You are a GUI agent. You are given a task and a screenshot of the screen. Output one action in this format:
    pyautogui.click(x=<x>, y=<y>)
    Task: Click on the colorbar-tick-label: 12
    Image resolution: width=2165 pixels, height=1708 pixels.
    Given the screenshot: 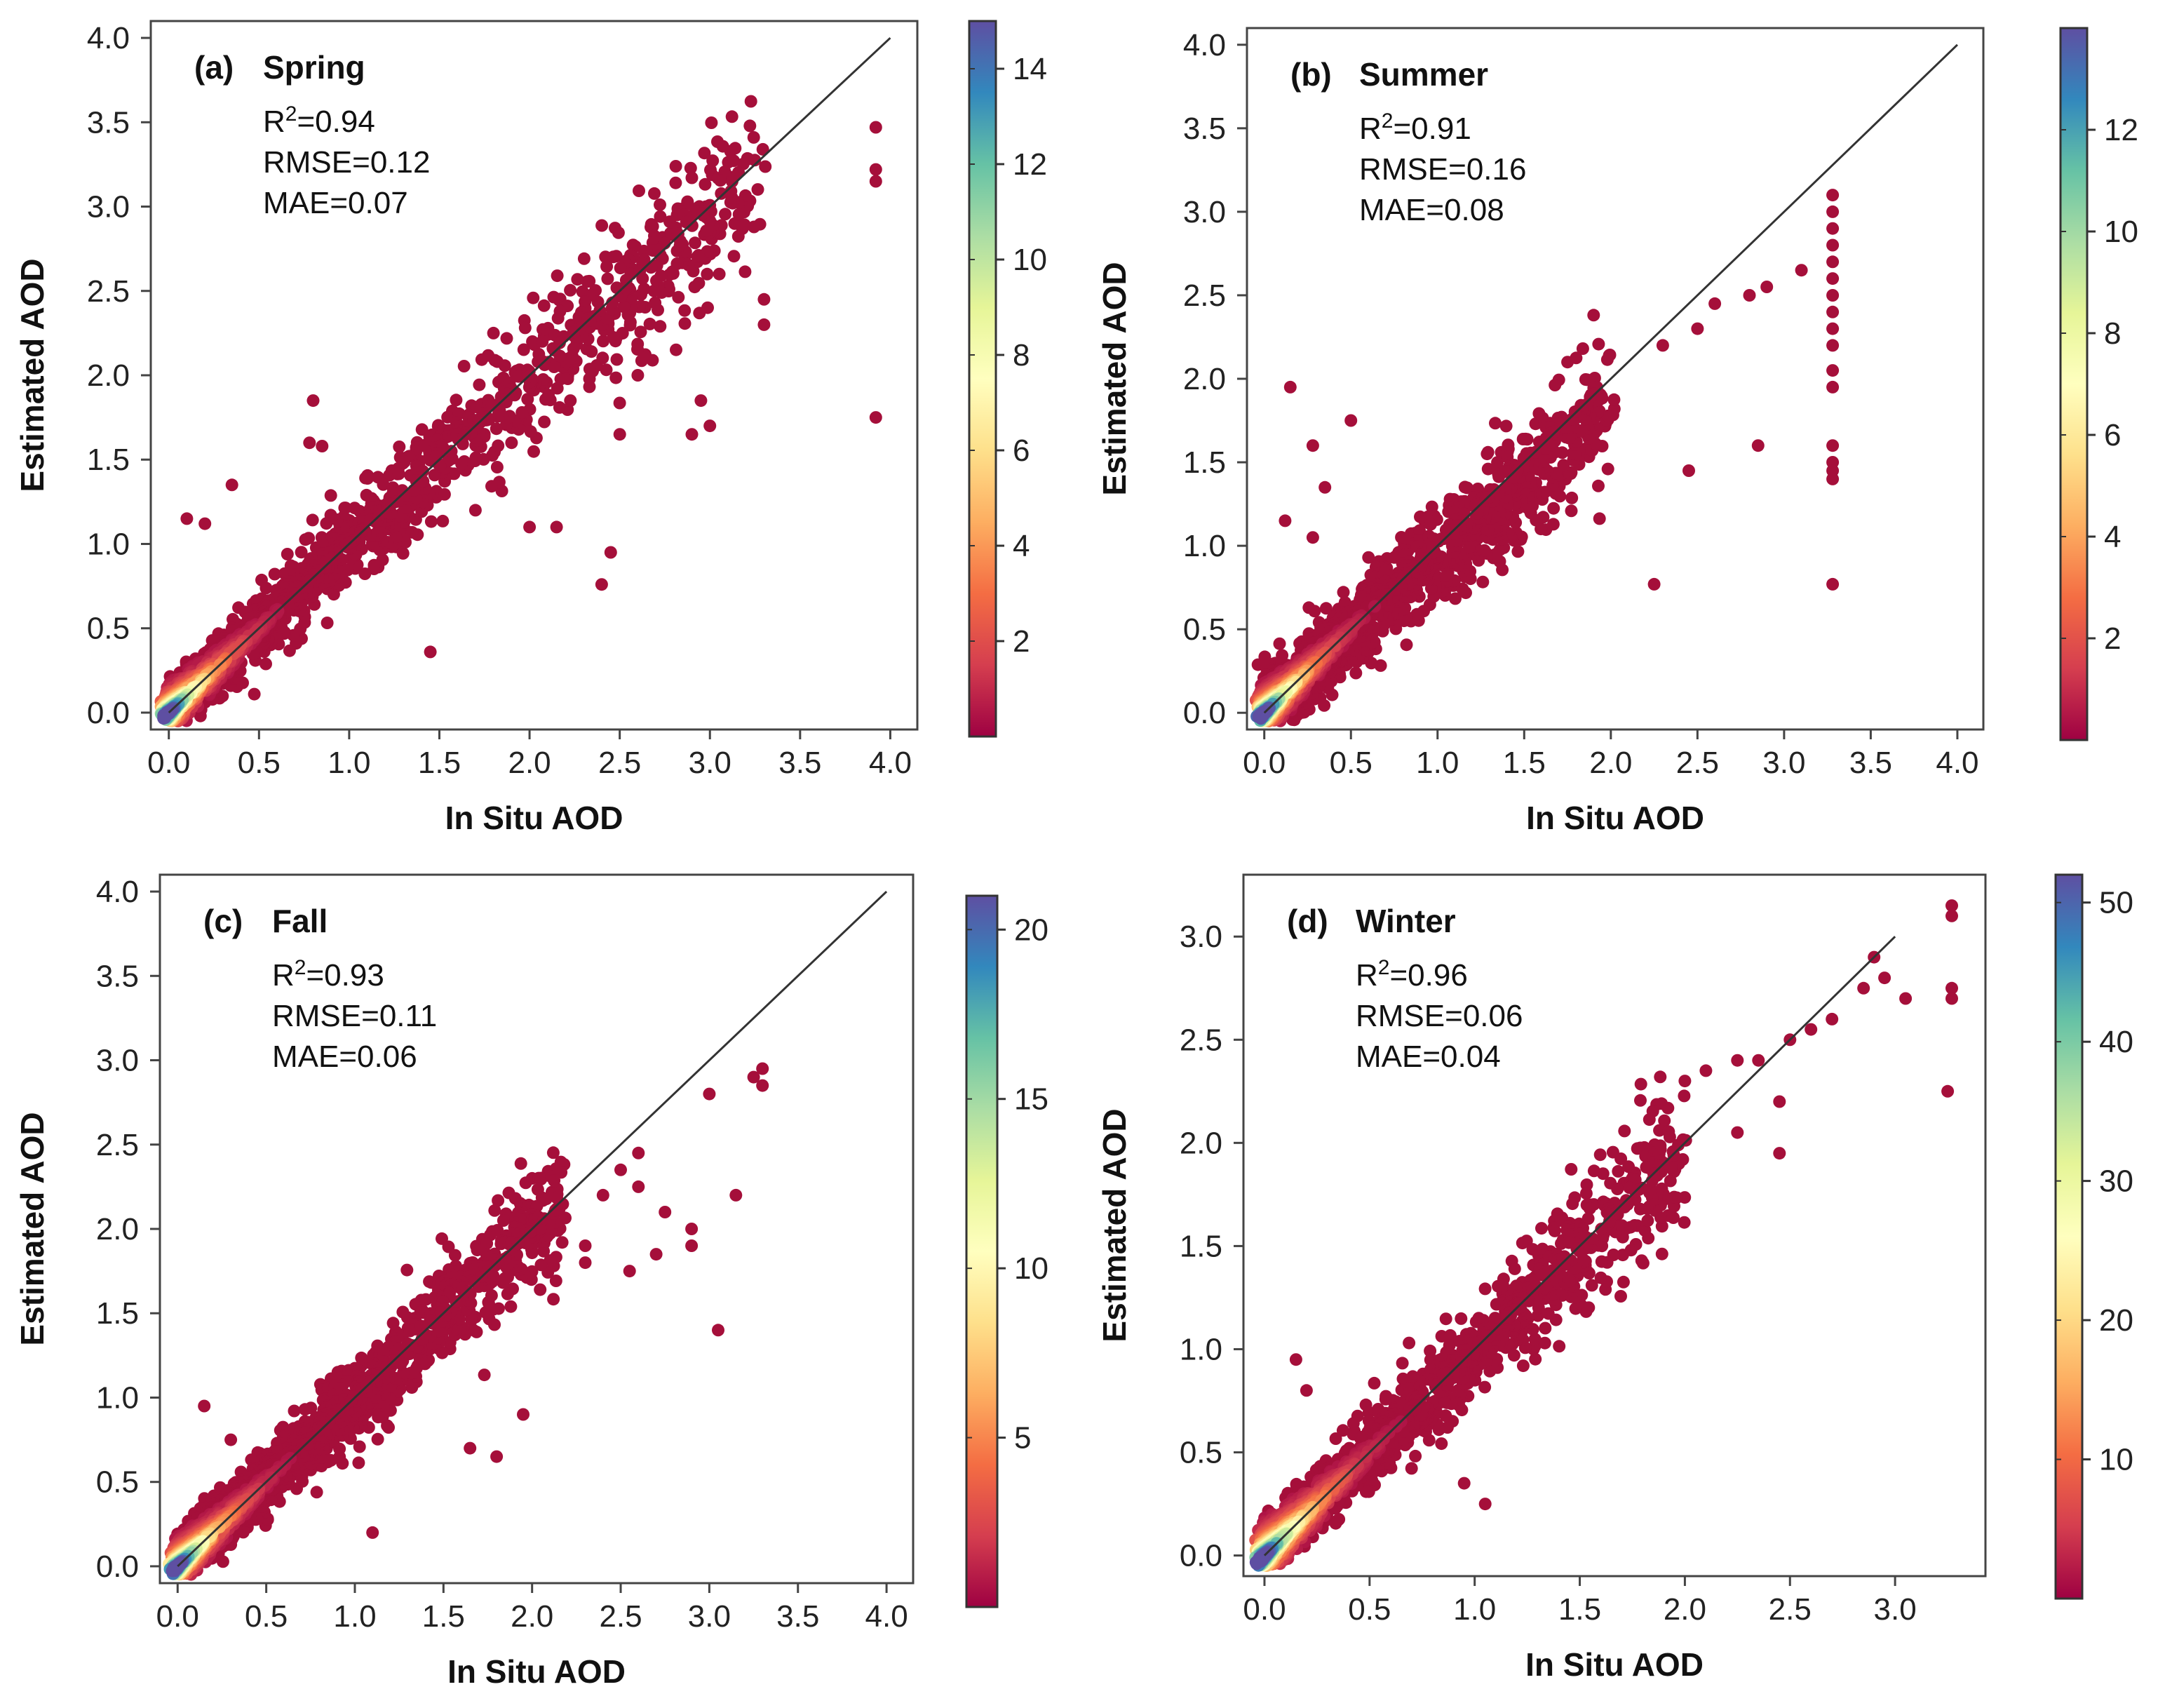 What is the action you would take?
    pyautogui.click(x=1030, y=164)
    